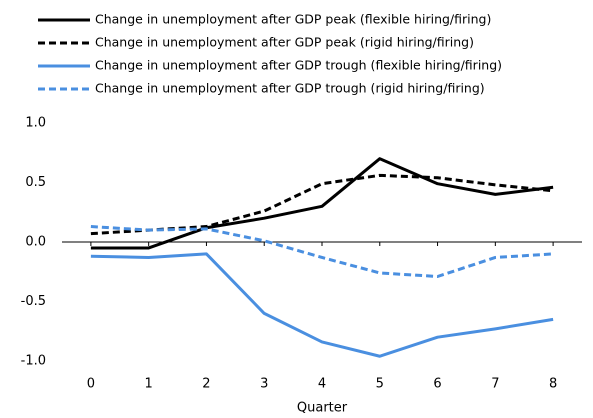 This screenshot has height=418, width=593. Describe the element at coordinates (322, 252) in the screenshot. I see `series-line` at that location.